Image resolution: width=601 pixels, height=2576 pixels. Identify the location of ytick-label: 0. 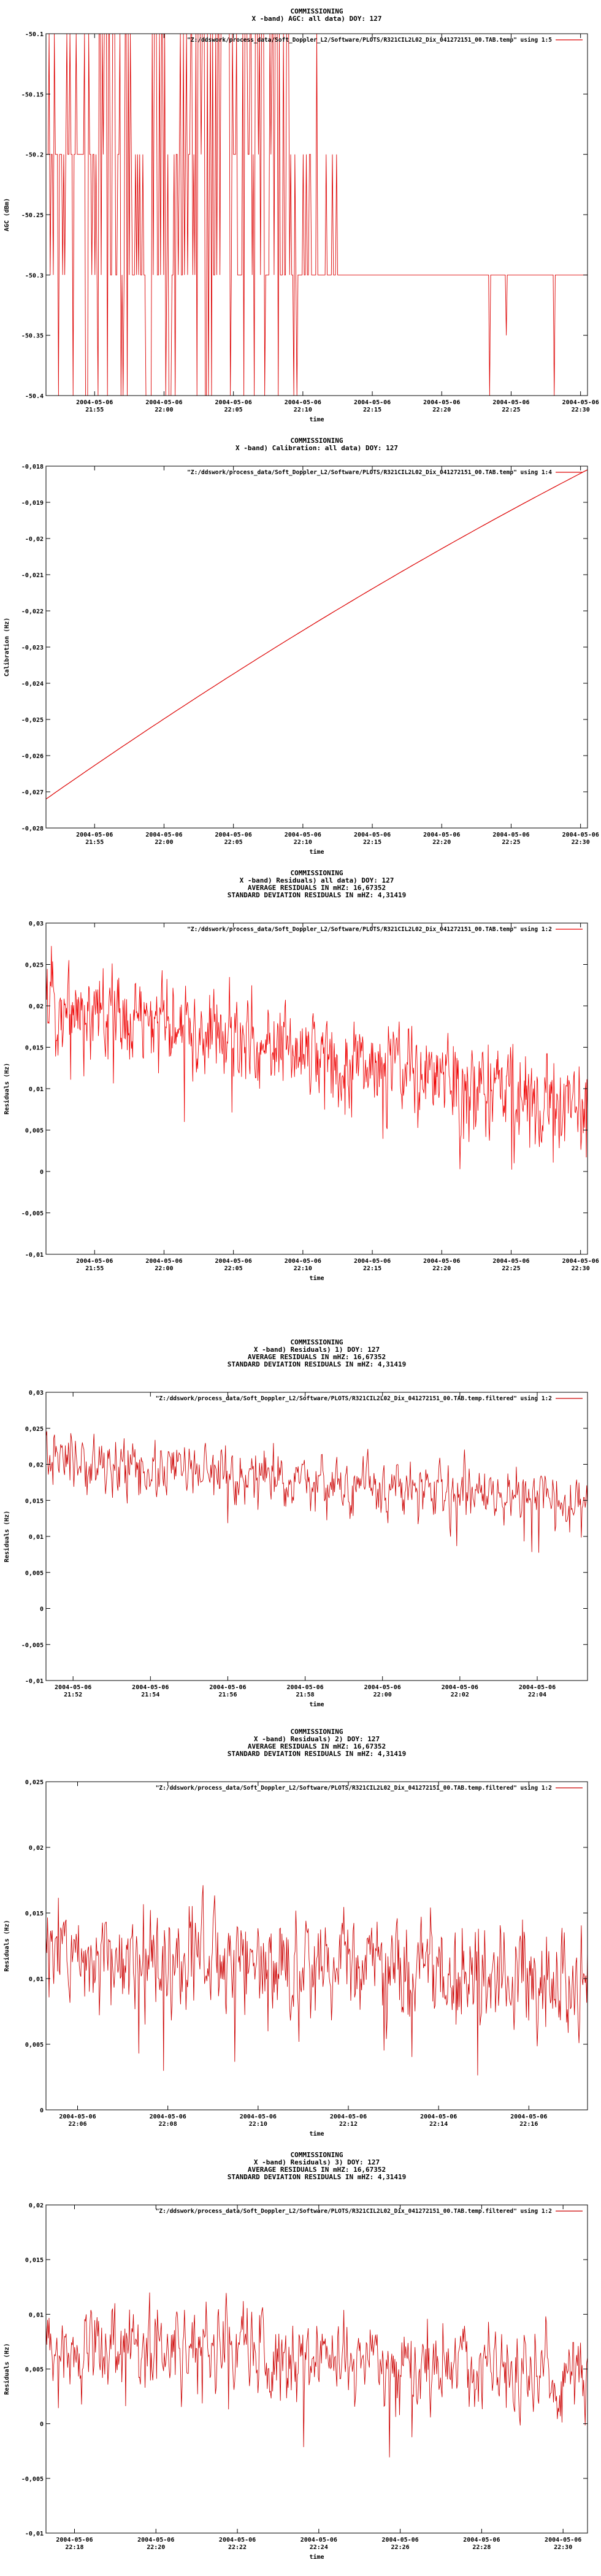
(42, 2110).